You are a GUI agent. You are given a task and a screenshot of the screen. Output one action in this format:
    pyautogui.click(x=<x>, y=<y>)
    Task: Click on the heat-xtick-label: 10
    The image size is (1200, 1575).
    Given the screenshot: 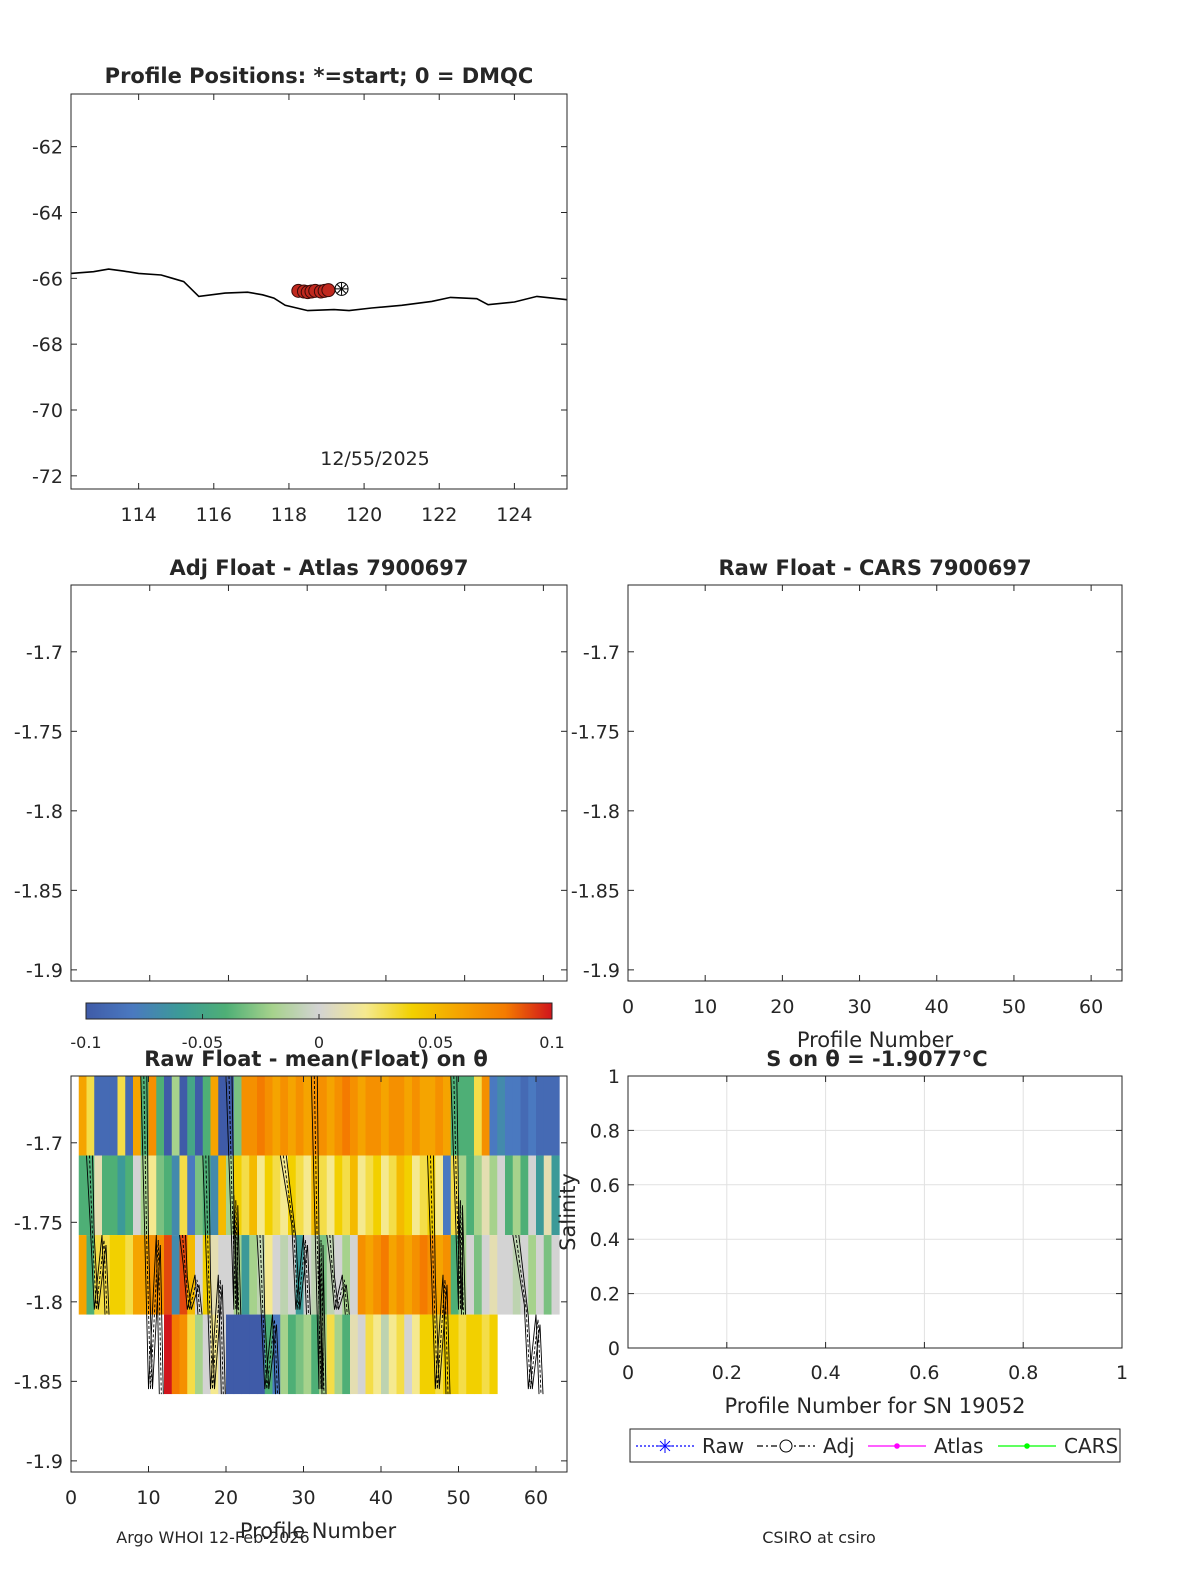 What is the action you would take?
    pyautogui.click(x=148, y=1498)
    